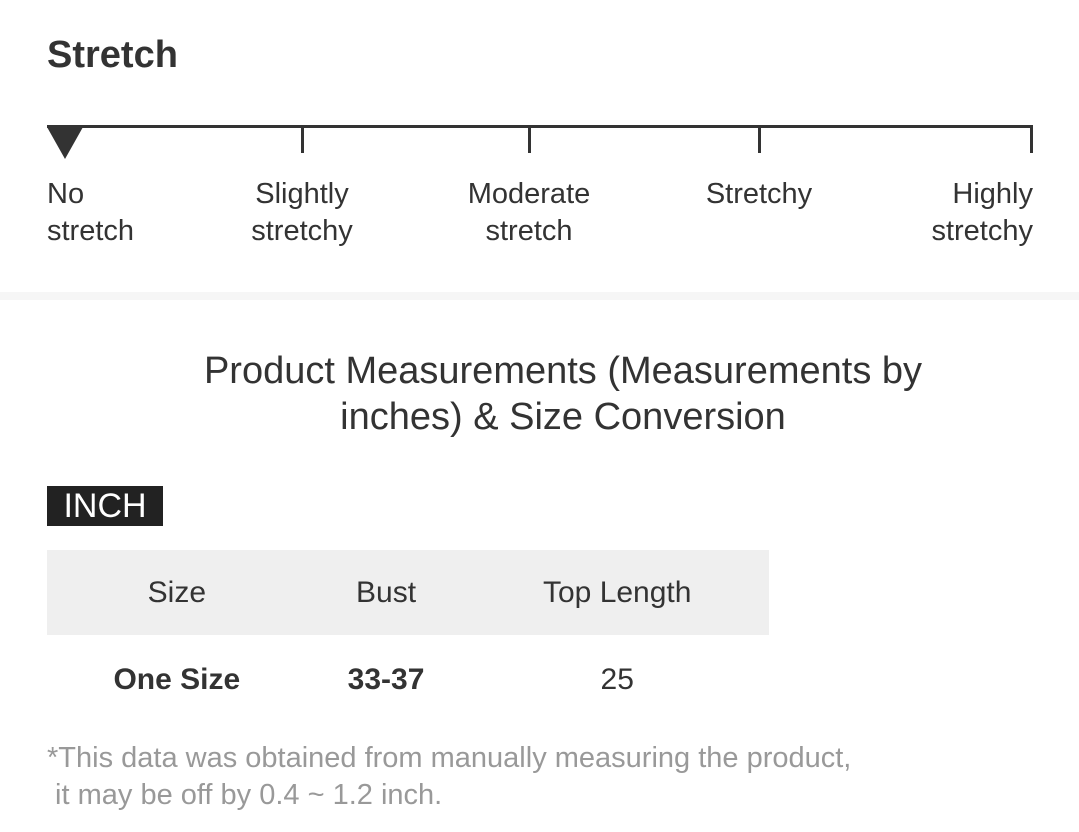 Image resolution: width=1079 pixels, height=832 pixels. What do you see at coordinates (302, 213) in the screenshot?
I see `stretch-label-slightly: Slightly stretchy` at bounding box center [302, 213].